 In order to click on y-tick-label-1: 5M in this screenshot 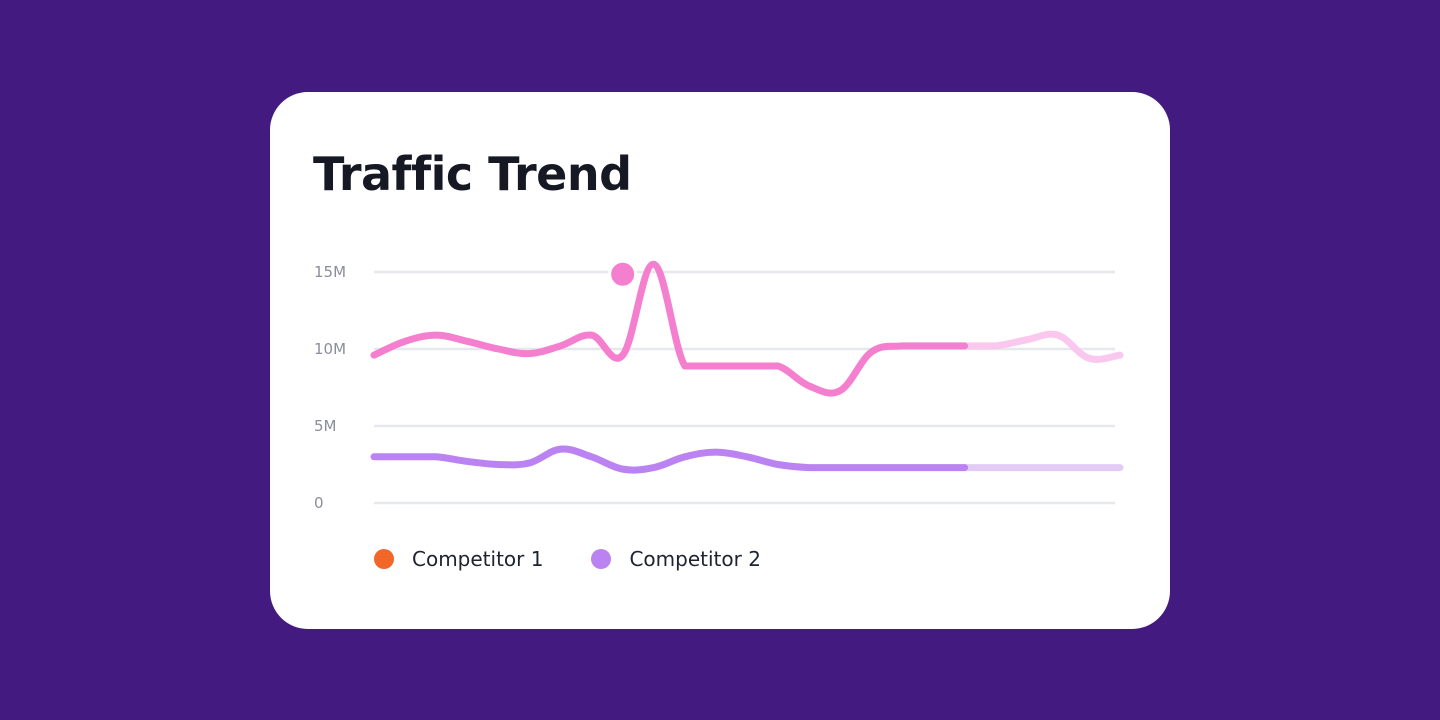, I will do `click(325, 426)`.